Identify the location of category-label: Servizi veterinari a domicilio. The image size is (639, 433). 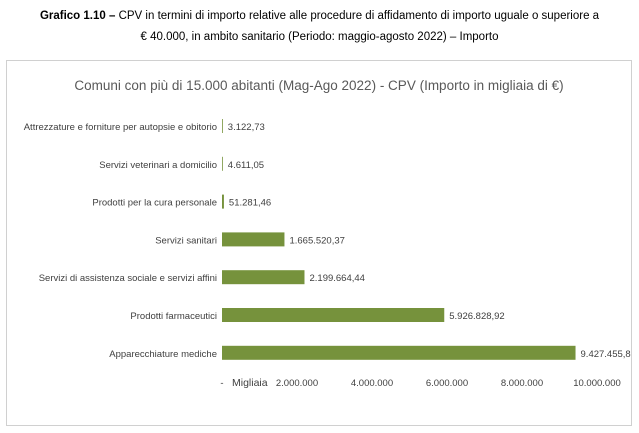
(158, 165).